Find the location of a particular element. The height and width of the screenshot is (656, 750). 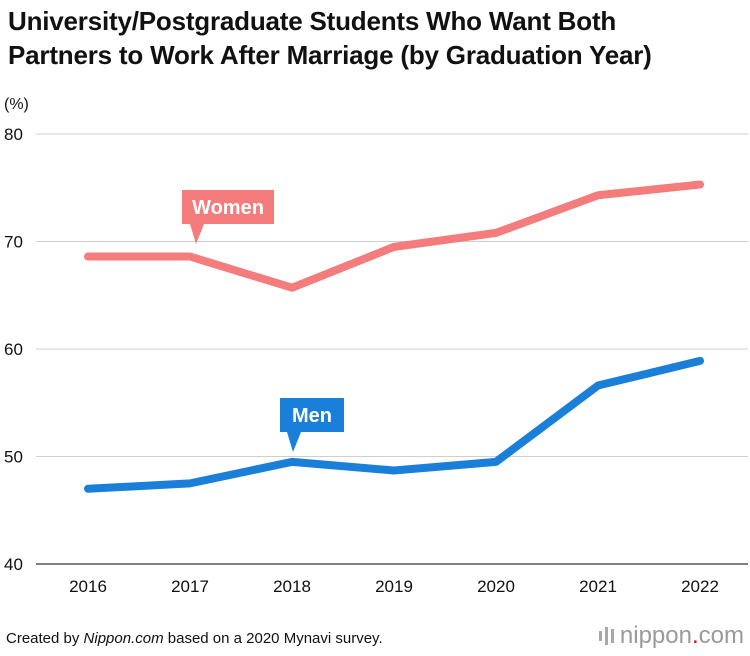

legend-callout-men is located at coordinates (312, 415).